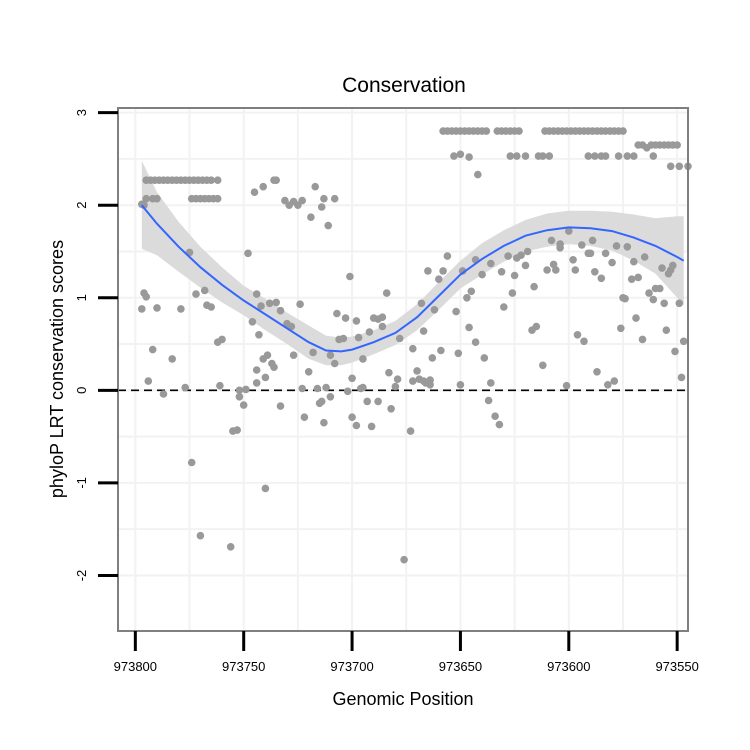  I want to click on x-axis-label: Genomic Position, so click(402, 699).